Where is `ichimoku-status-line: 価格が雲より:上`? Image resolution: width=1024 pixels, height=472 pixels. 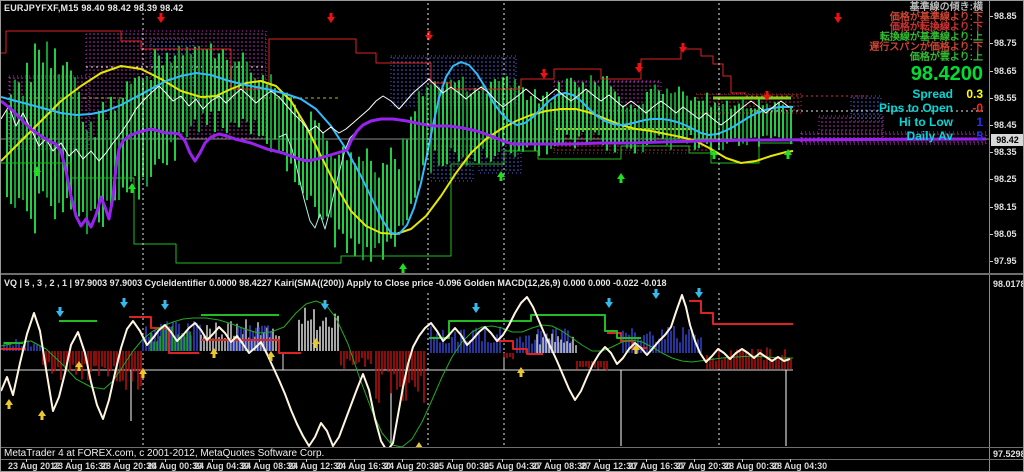 ichimoku-status-line: 価格が雲より:上 is located at coordinates (946, 57).